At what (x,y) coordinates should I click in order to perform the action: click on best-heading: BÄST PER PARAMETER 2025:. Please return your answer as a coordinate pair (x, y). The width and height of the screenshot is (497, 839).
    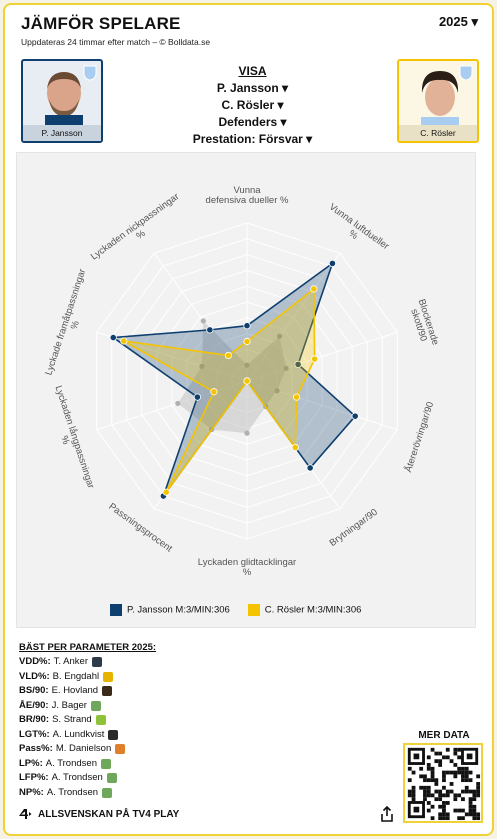
    Looking at the image, I should click on (88, 647).